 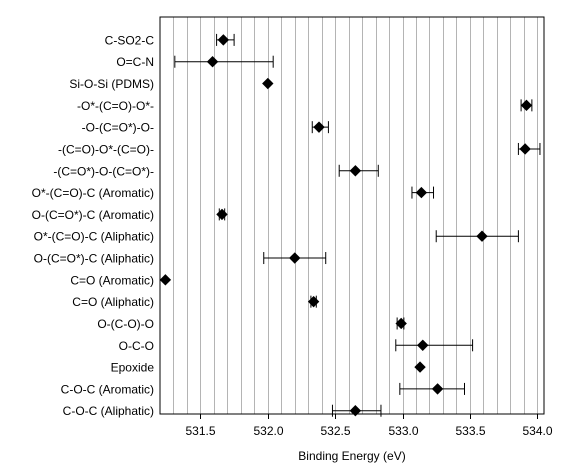 I want to click on category-label: -(C=O)-O*-(C=O)-, so click(x=106, y=149).